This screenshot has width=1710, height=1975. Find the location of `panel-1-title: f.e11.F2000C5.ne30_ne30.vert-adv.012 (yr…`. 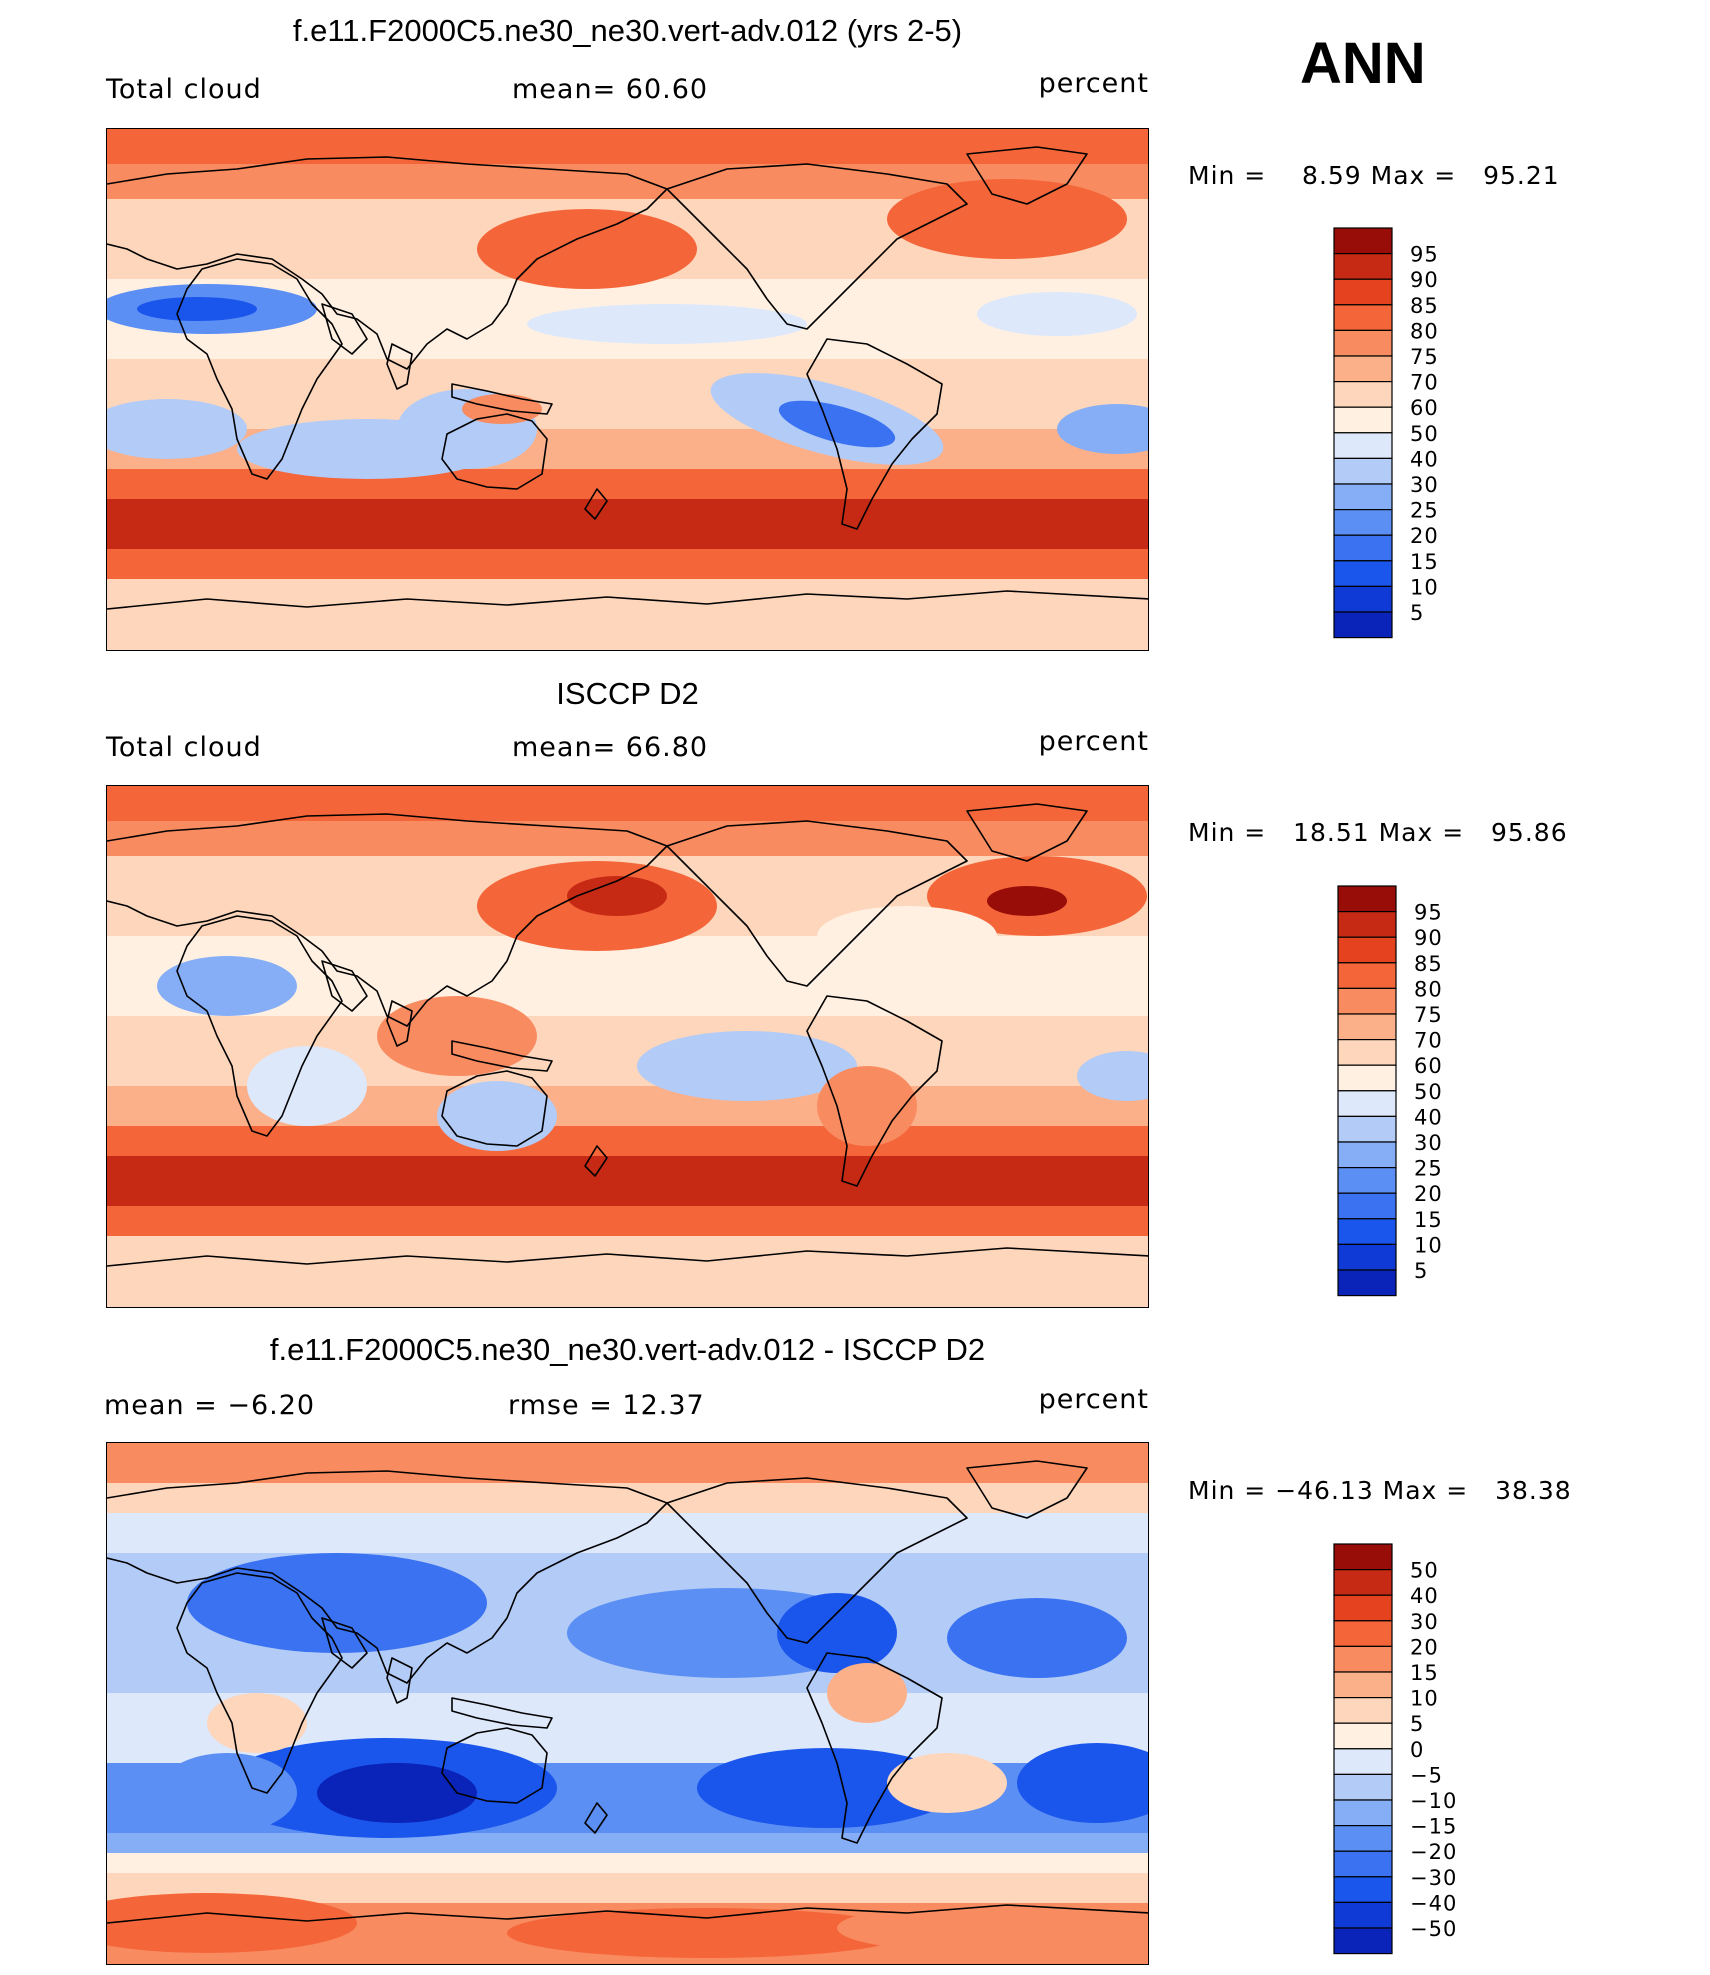

panel-1-title: f.e11.F2000C5.ne30_ne30.vert-adv.012 (yr… is located at coordinates (627, 30).